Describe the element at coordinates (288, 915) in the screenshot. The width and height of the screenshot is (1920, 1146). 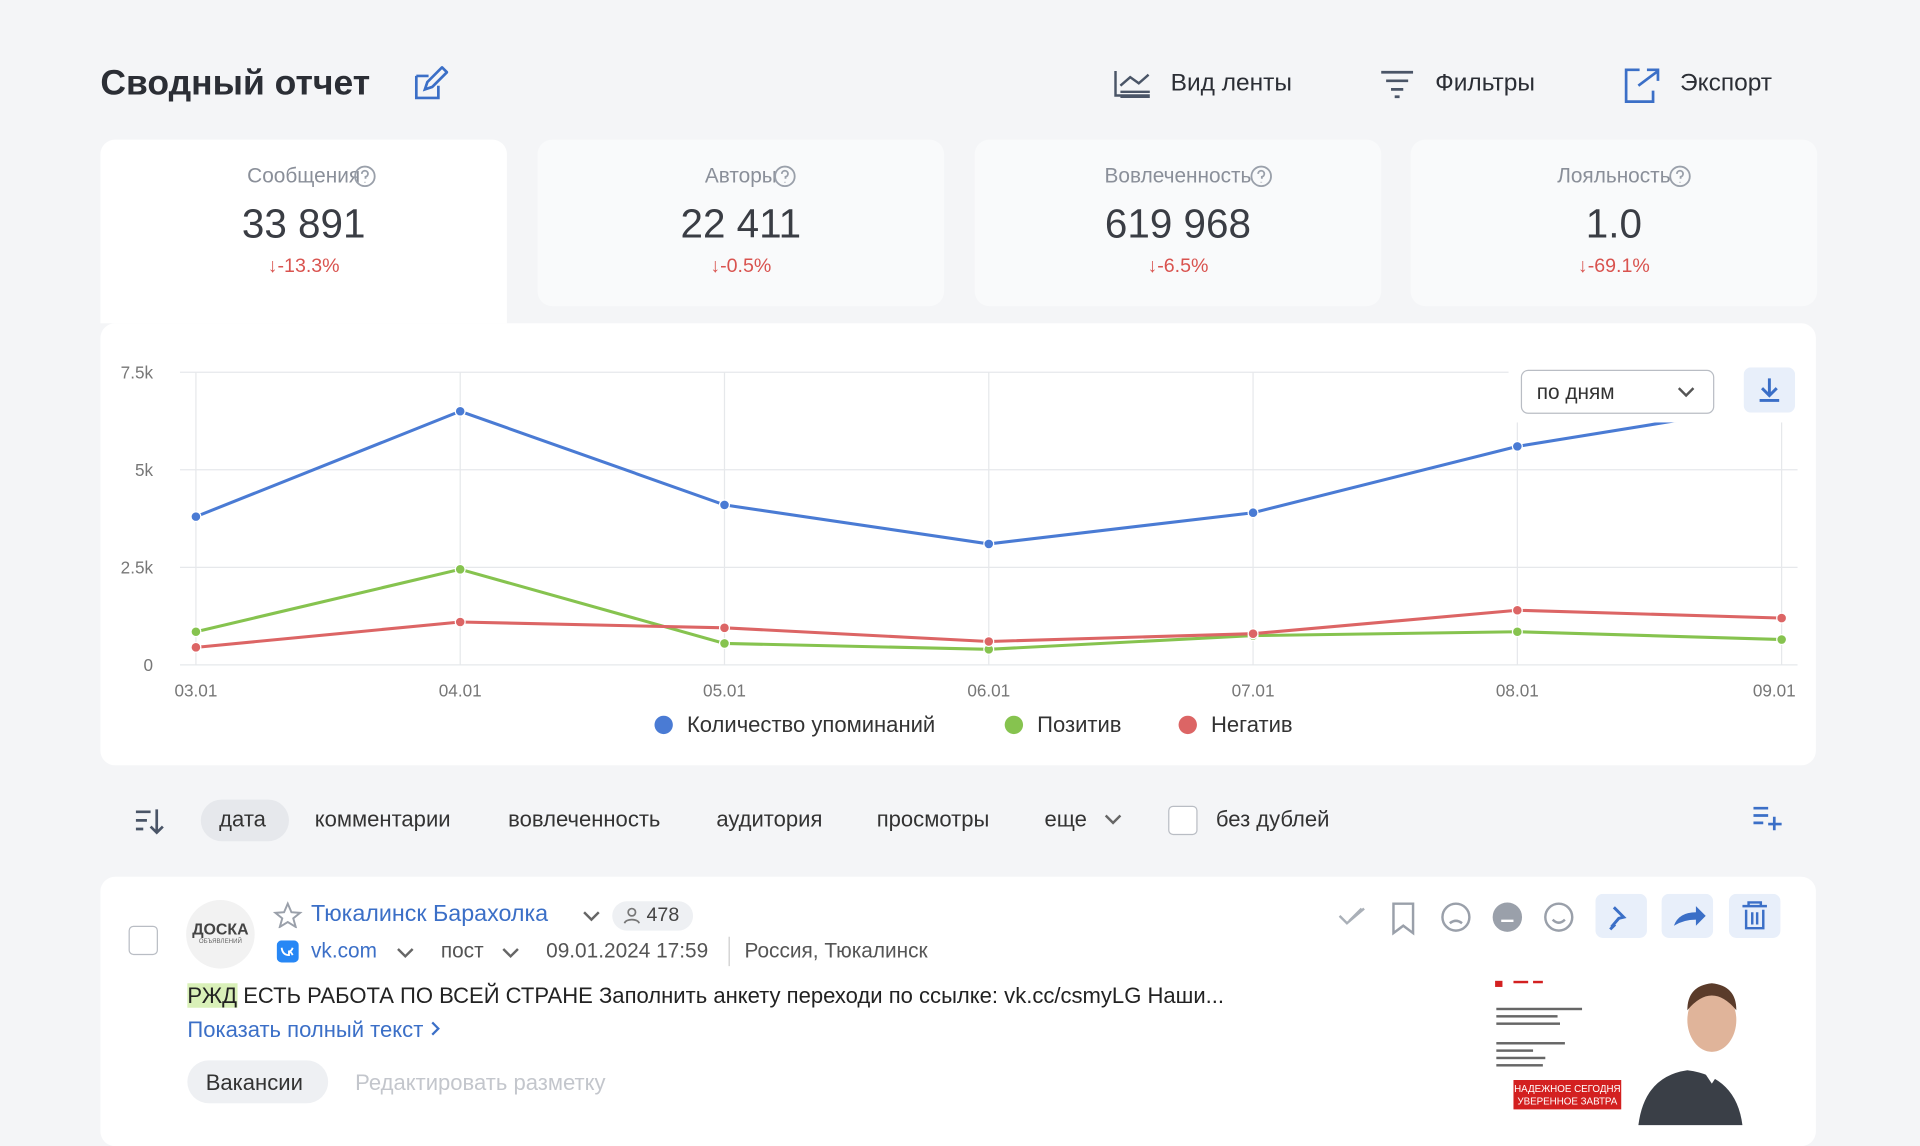
I see `star-icon` at that location.